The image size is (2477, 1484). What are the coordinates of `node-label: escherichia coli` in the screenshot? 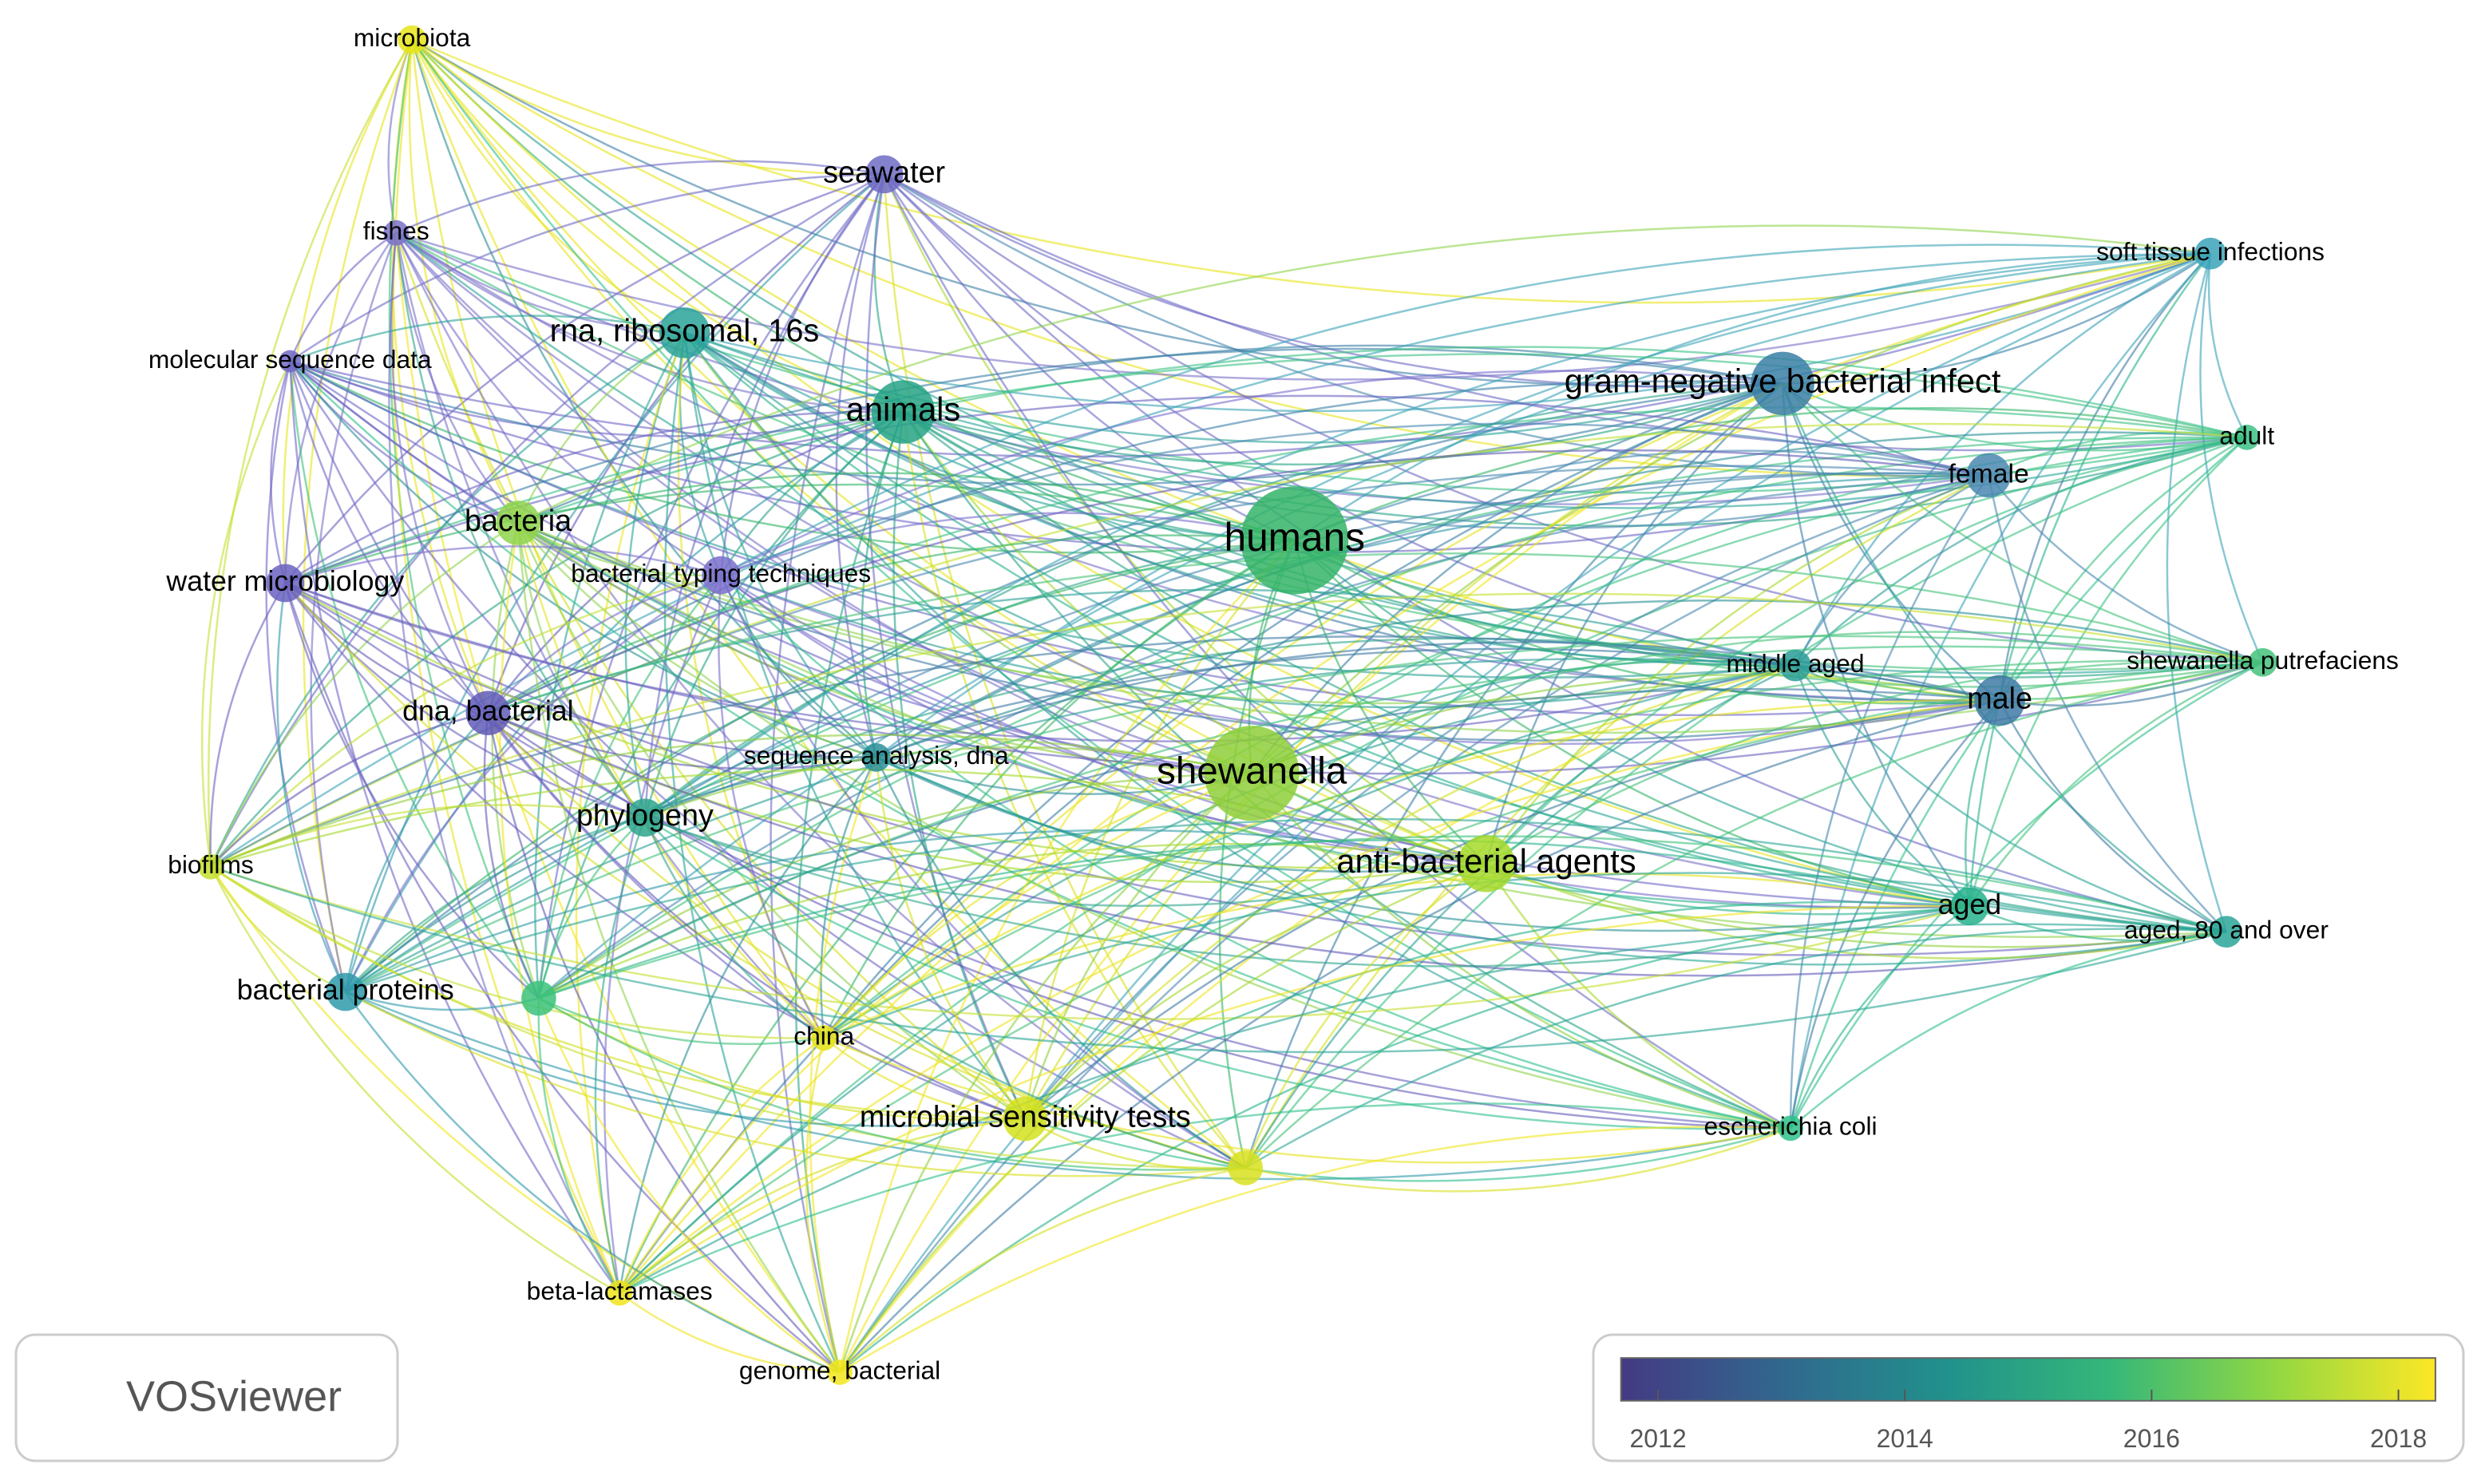 It's located at (1791, 1126).